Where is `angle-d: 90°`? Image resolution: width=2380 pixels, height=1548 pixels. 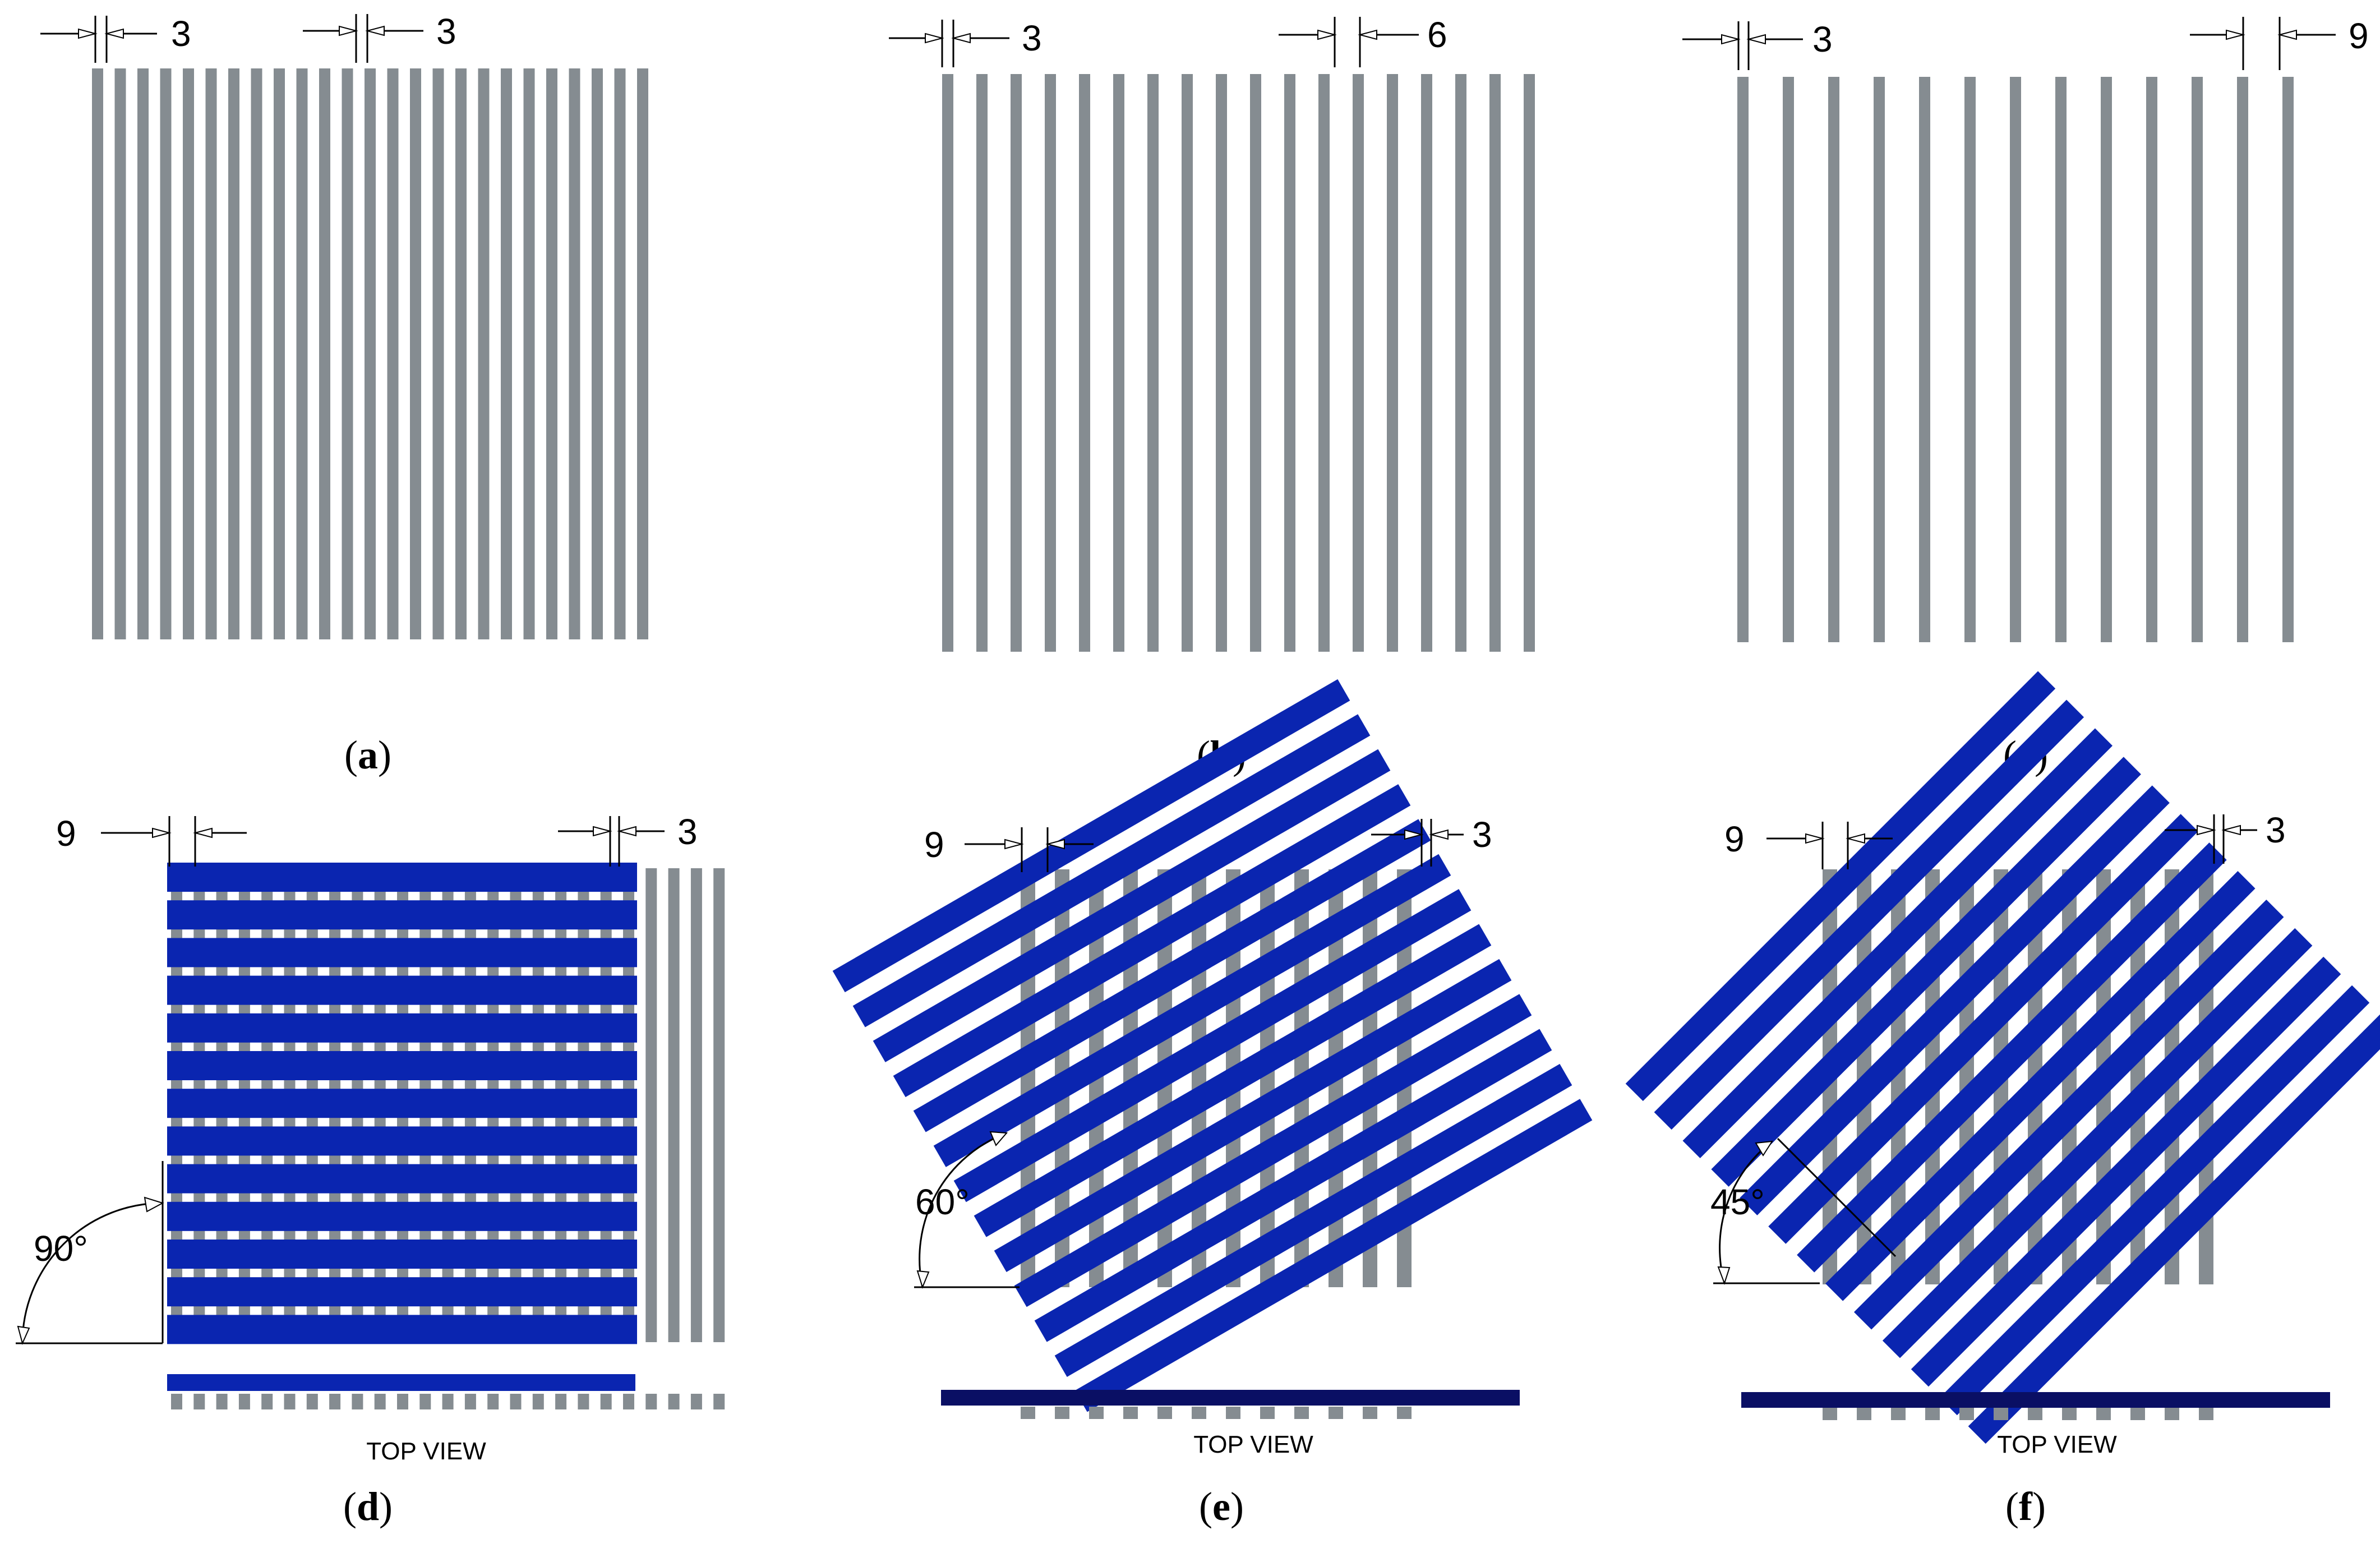
angle-d: 90° is located at coordinates (90, 1253).